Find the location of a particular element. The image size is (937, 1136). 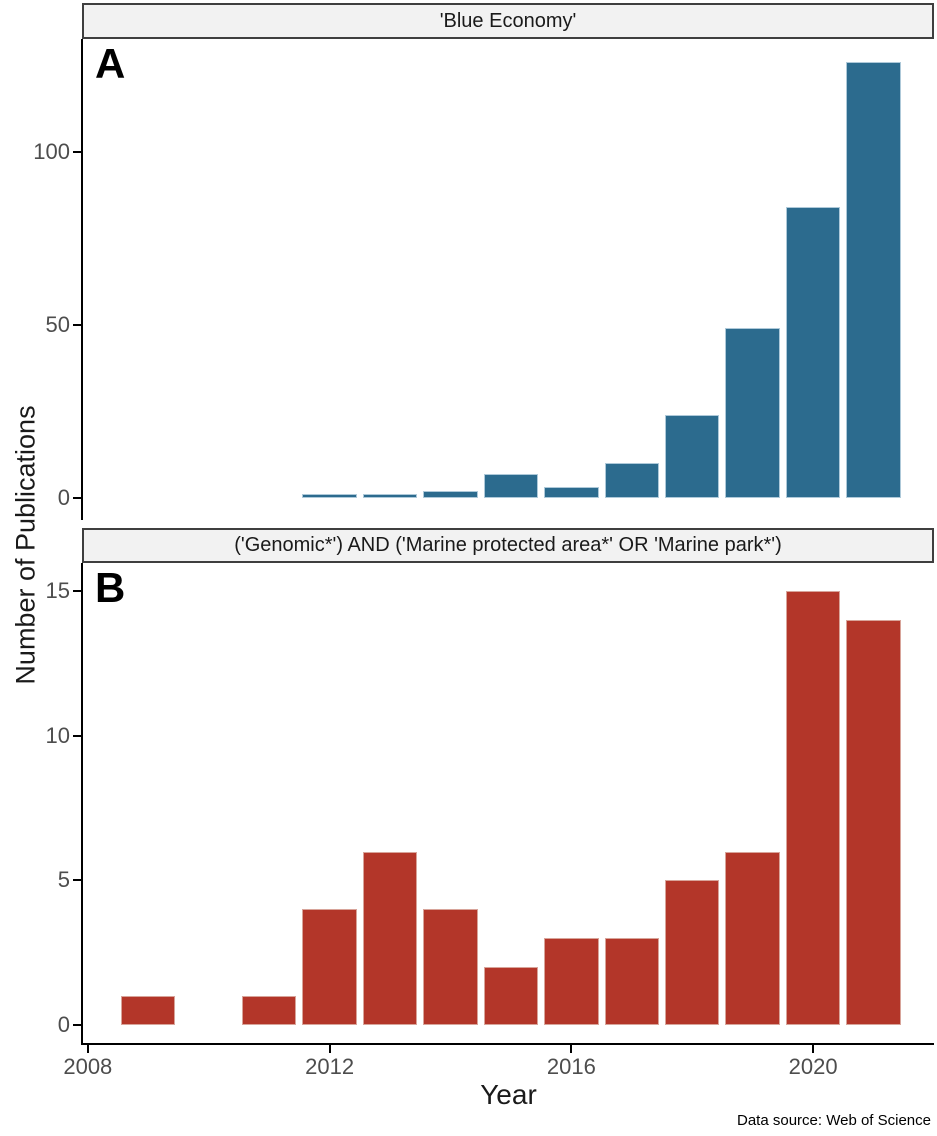

bar-a-2019 is located at coordinates (752, 413).